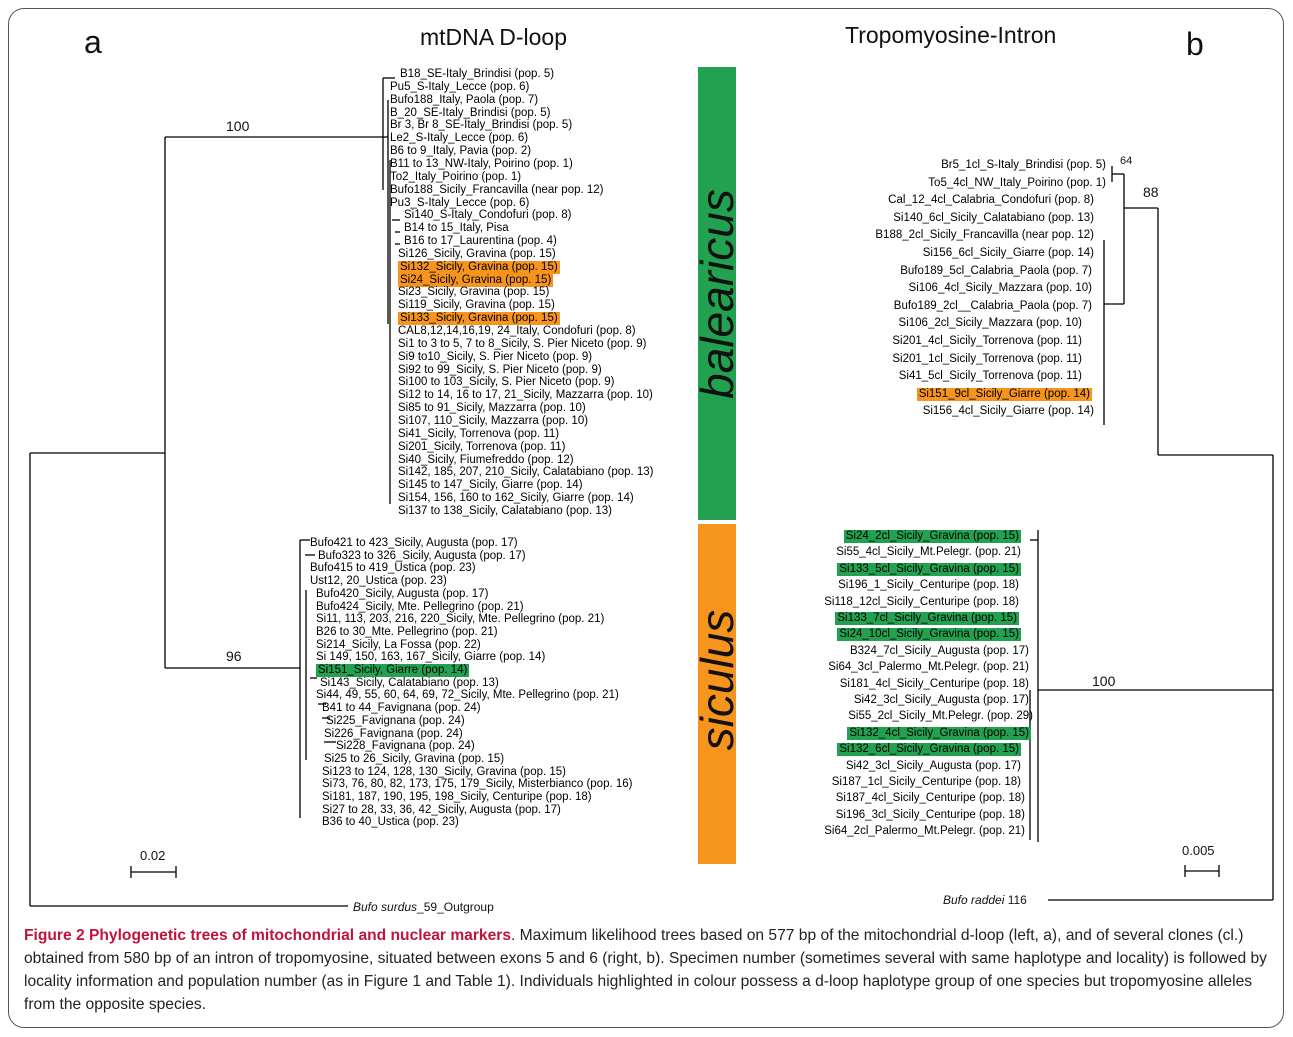 The image size is (1293, 1037). What do you see at coordinates (939, 733) in the screenshot?
I see `tree-tip-label: Si132_4cl_Sicily_Gravina (pop. 15)` at bounding box center [939, 733].